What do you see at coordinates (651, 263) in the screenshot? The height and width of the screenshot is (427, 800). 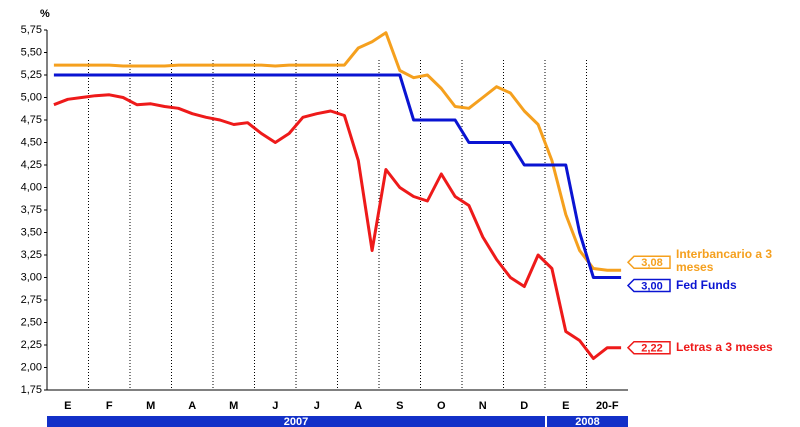 I see `end-value-label: 3,08` at bounding box center [651, 263].